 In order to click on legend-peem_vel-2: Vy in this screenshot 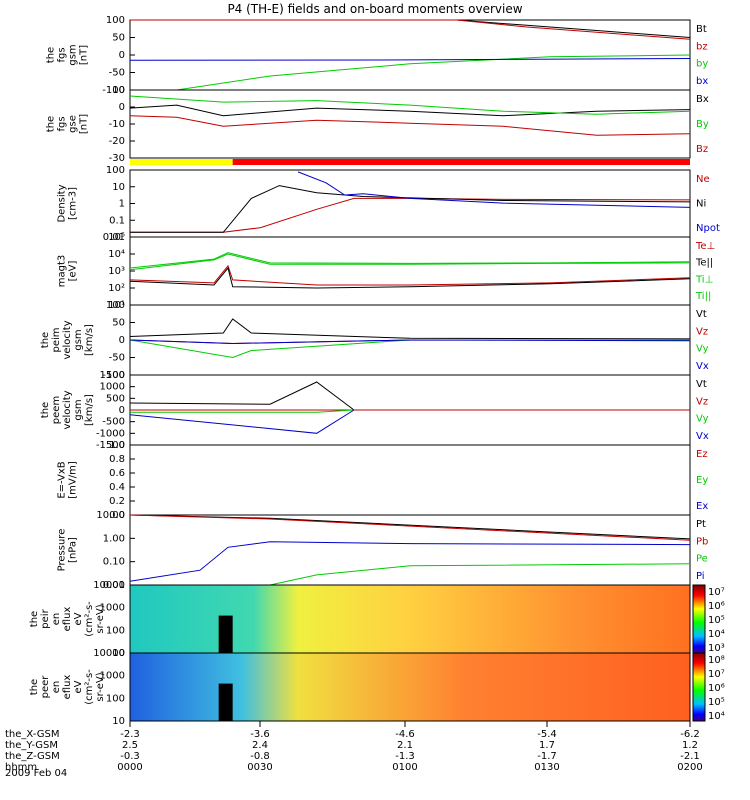, I will do `click(702, 419)`.